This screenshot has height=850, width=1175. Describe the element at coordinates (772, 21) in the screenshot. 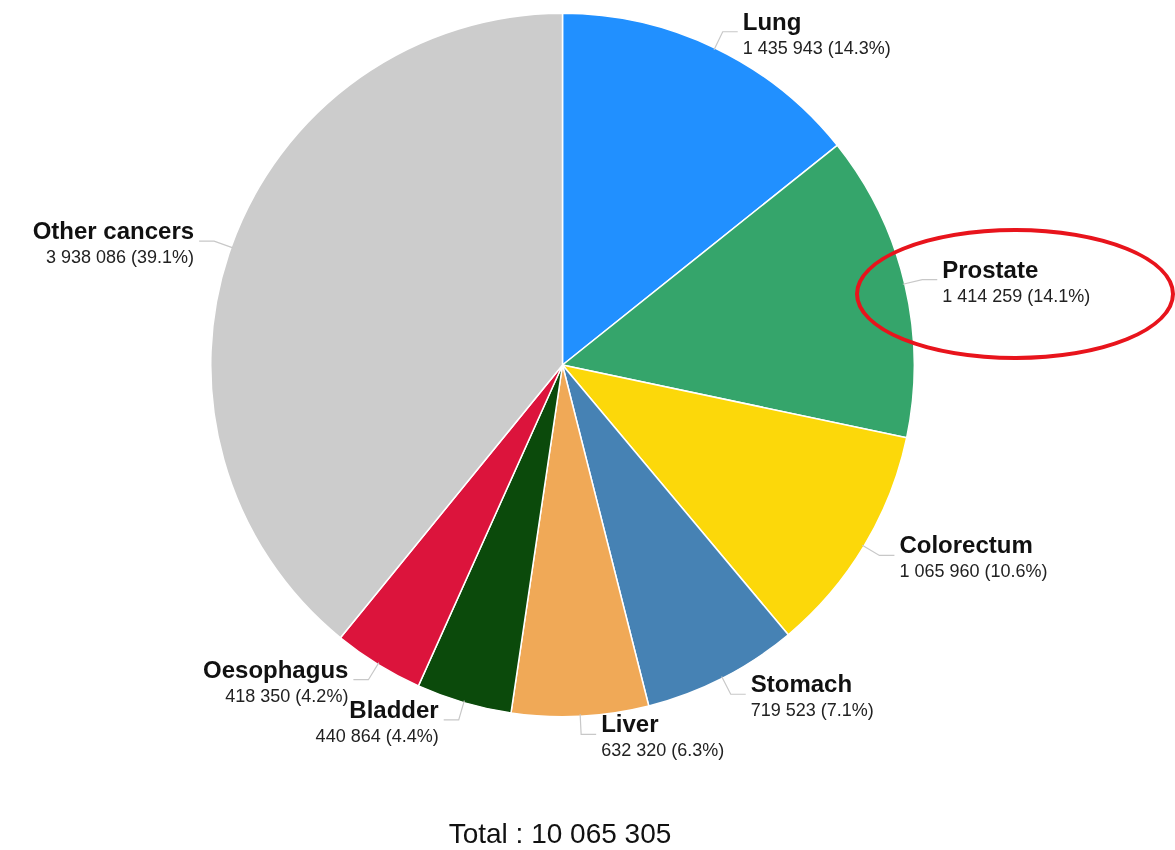

I see `slice-label: Lung` at that location.